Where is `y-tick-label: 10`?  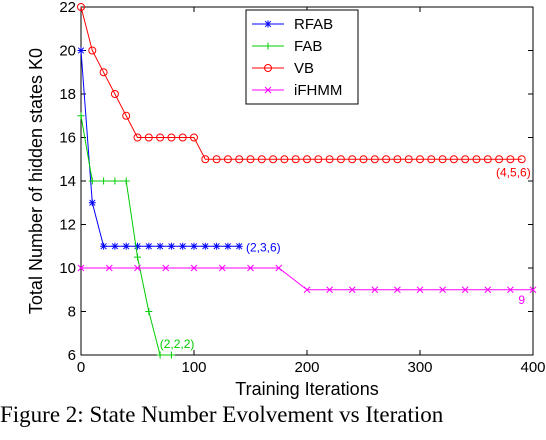 y-tick-label: 10 is located at coordinates (67, 268).